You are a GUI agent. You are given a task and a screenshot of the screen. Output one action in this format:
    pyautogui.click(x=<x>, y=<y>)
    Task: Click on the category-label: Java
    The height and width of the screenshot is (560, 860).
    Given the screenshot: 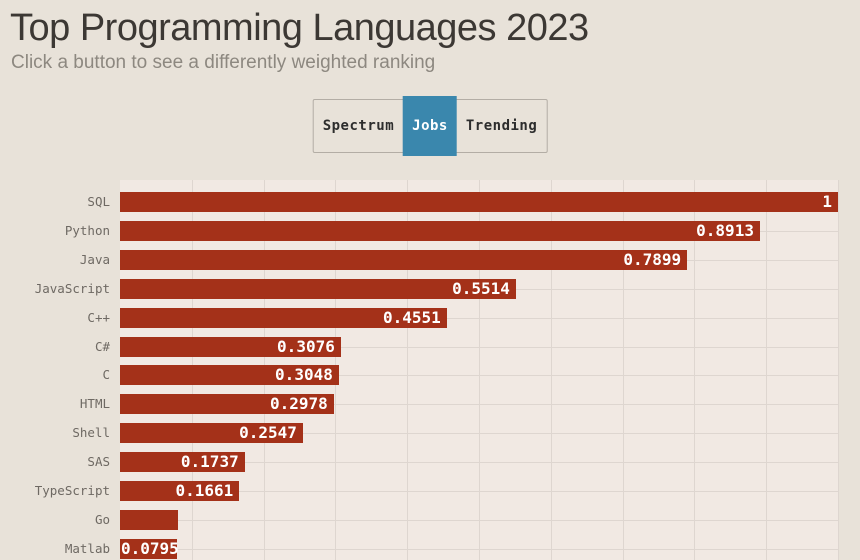 What is the action you would take?
    pyautogui.click(x=94, y=259)
    